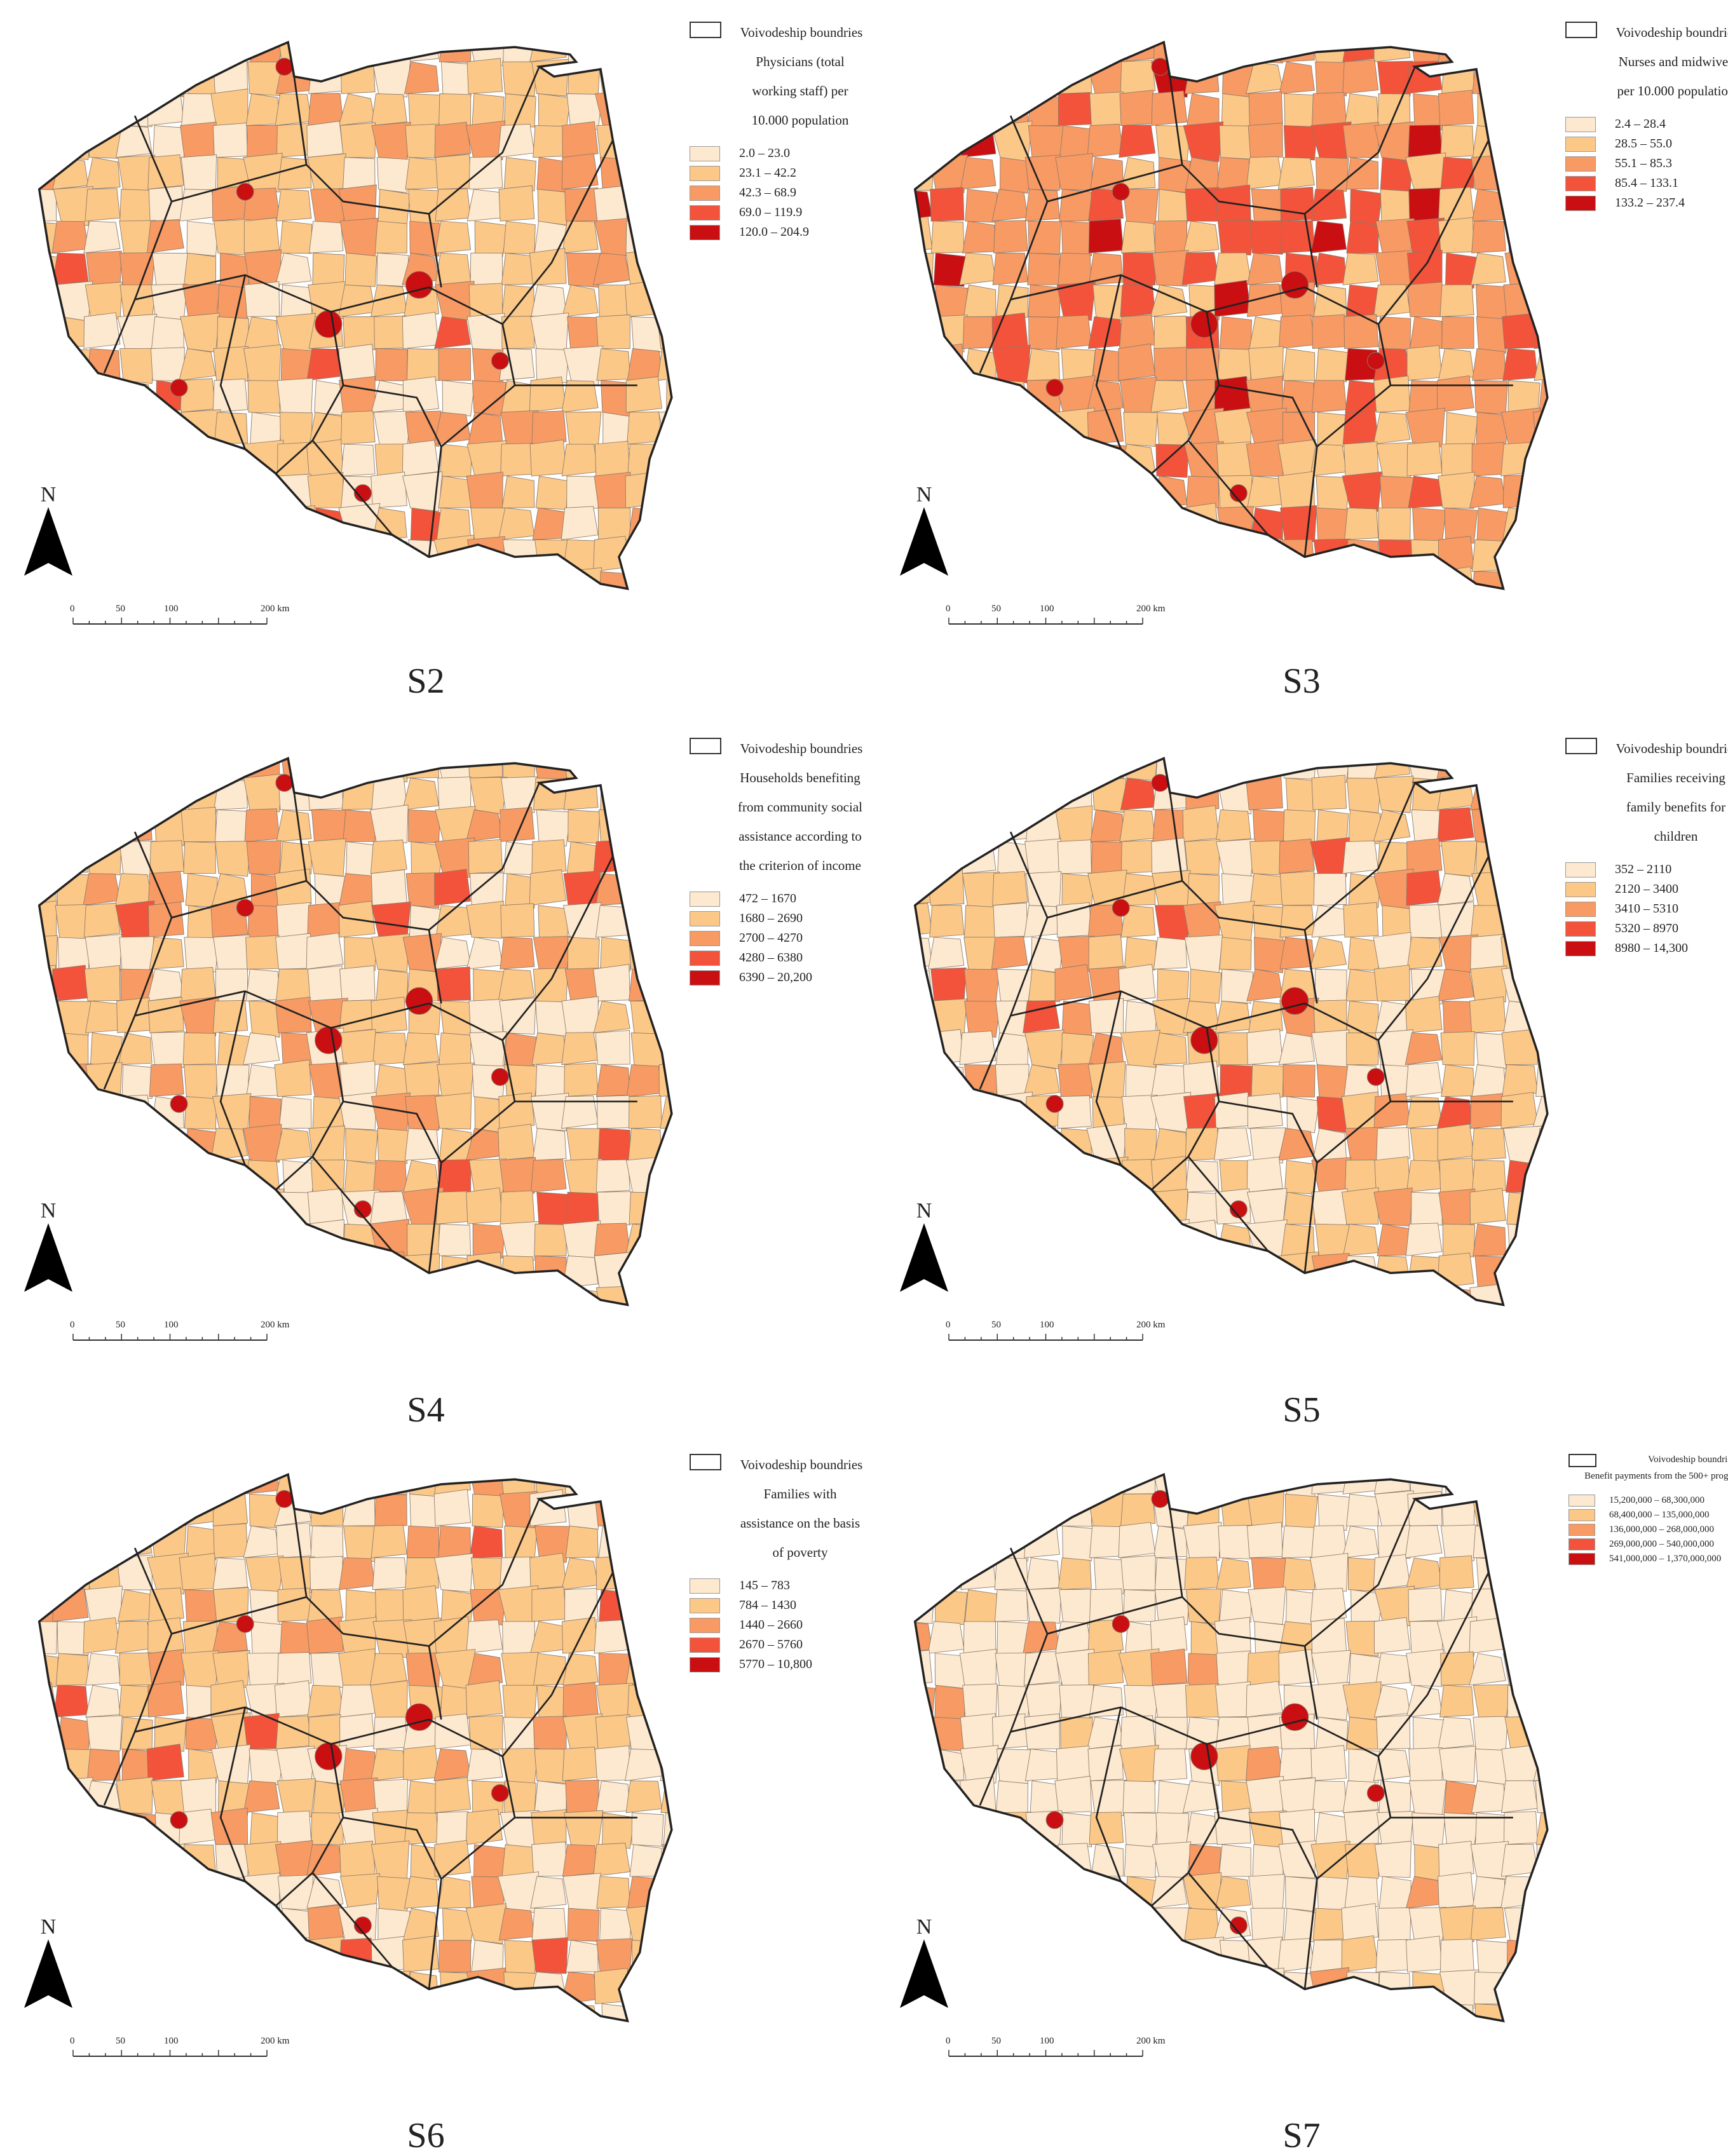  I want to click on panel-label: S2, so click(426, 681).